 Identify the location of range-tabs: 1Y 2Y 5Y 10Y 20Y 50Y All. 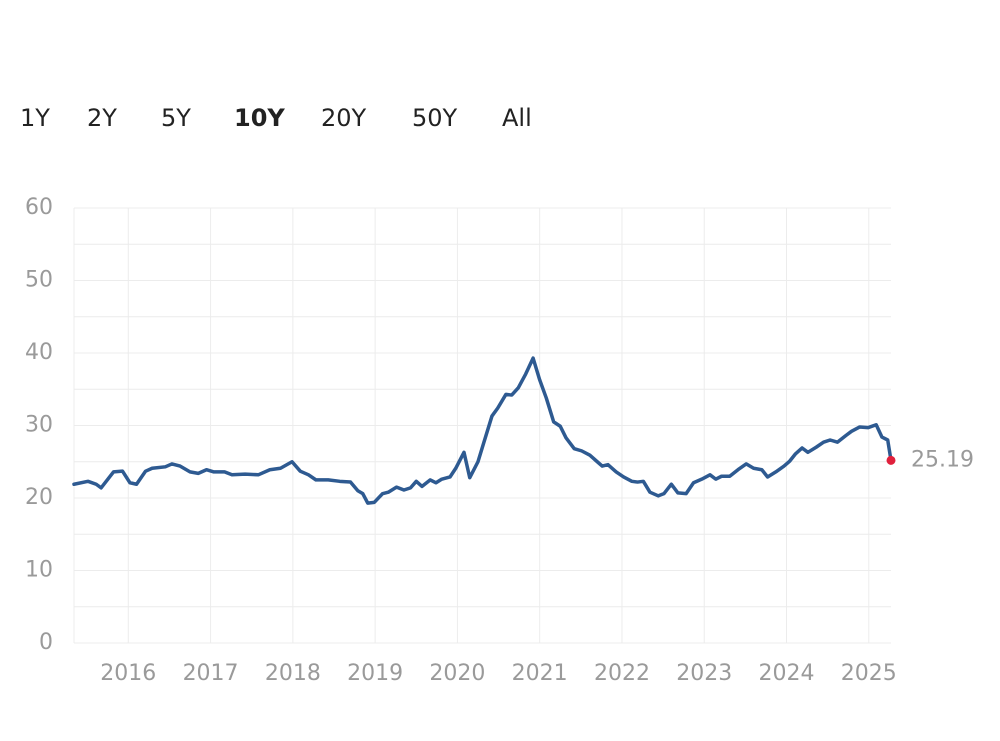
(276, 118).